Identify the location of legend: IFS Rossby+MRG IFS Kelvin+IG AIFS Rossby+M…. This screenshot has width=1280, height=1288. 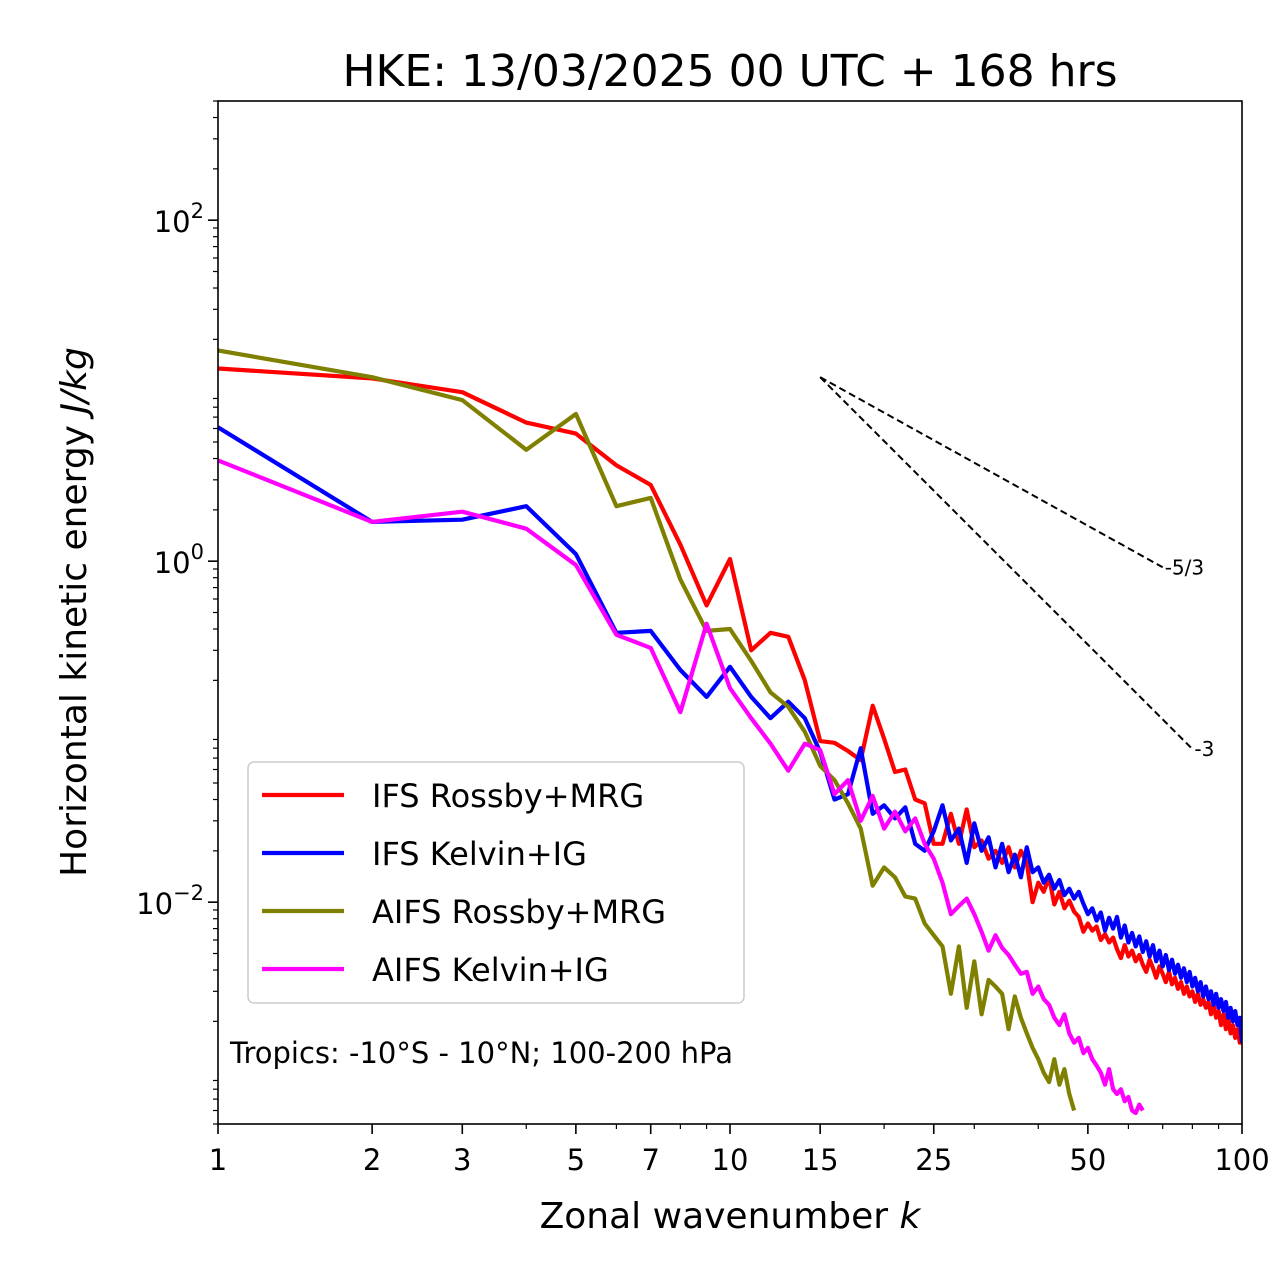
(496, 882).